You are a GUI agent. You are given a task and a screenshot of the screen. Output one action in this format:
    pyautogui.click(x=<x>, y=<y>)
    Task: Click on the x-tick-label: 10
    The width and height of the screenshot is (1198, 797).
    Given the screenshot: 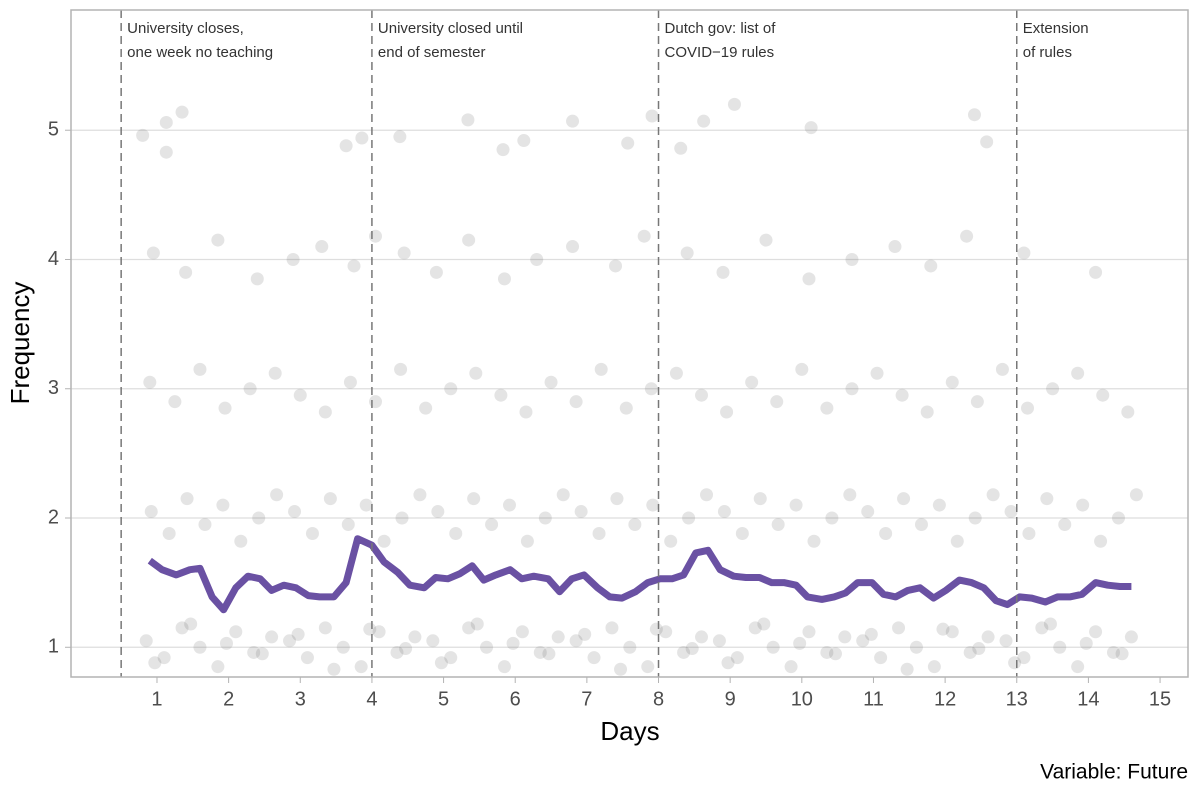 What is the action you would take?
    pyautogui.click(x=802, y=699)
    